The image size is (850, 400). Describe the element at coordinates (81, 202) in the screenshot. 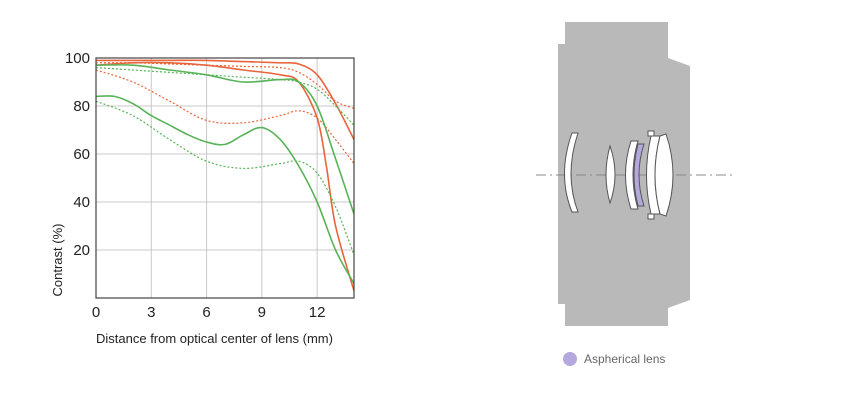

I see `y-tick-label: 40` at that location.